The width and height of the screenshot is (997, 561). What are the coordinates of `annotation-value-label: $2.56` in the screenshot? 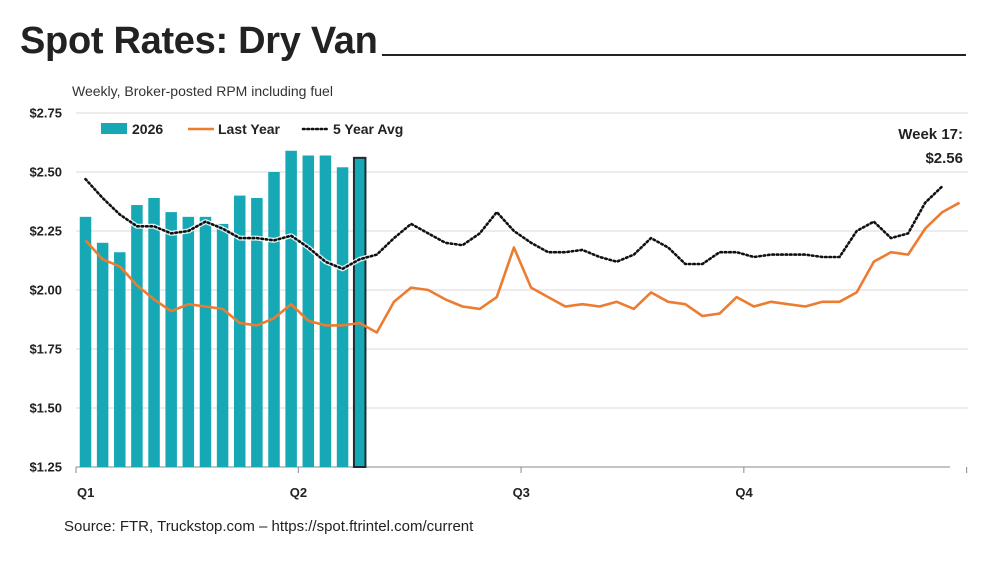 It's located at (944, 158).